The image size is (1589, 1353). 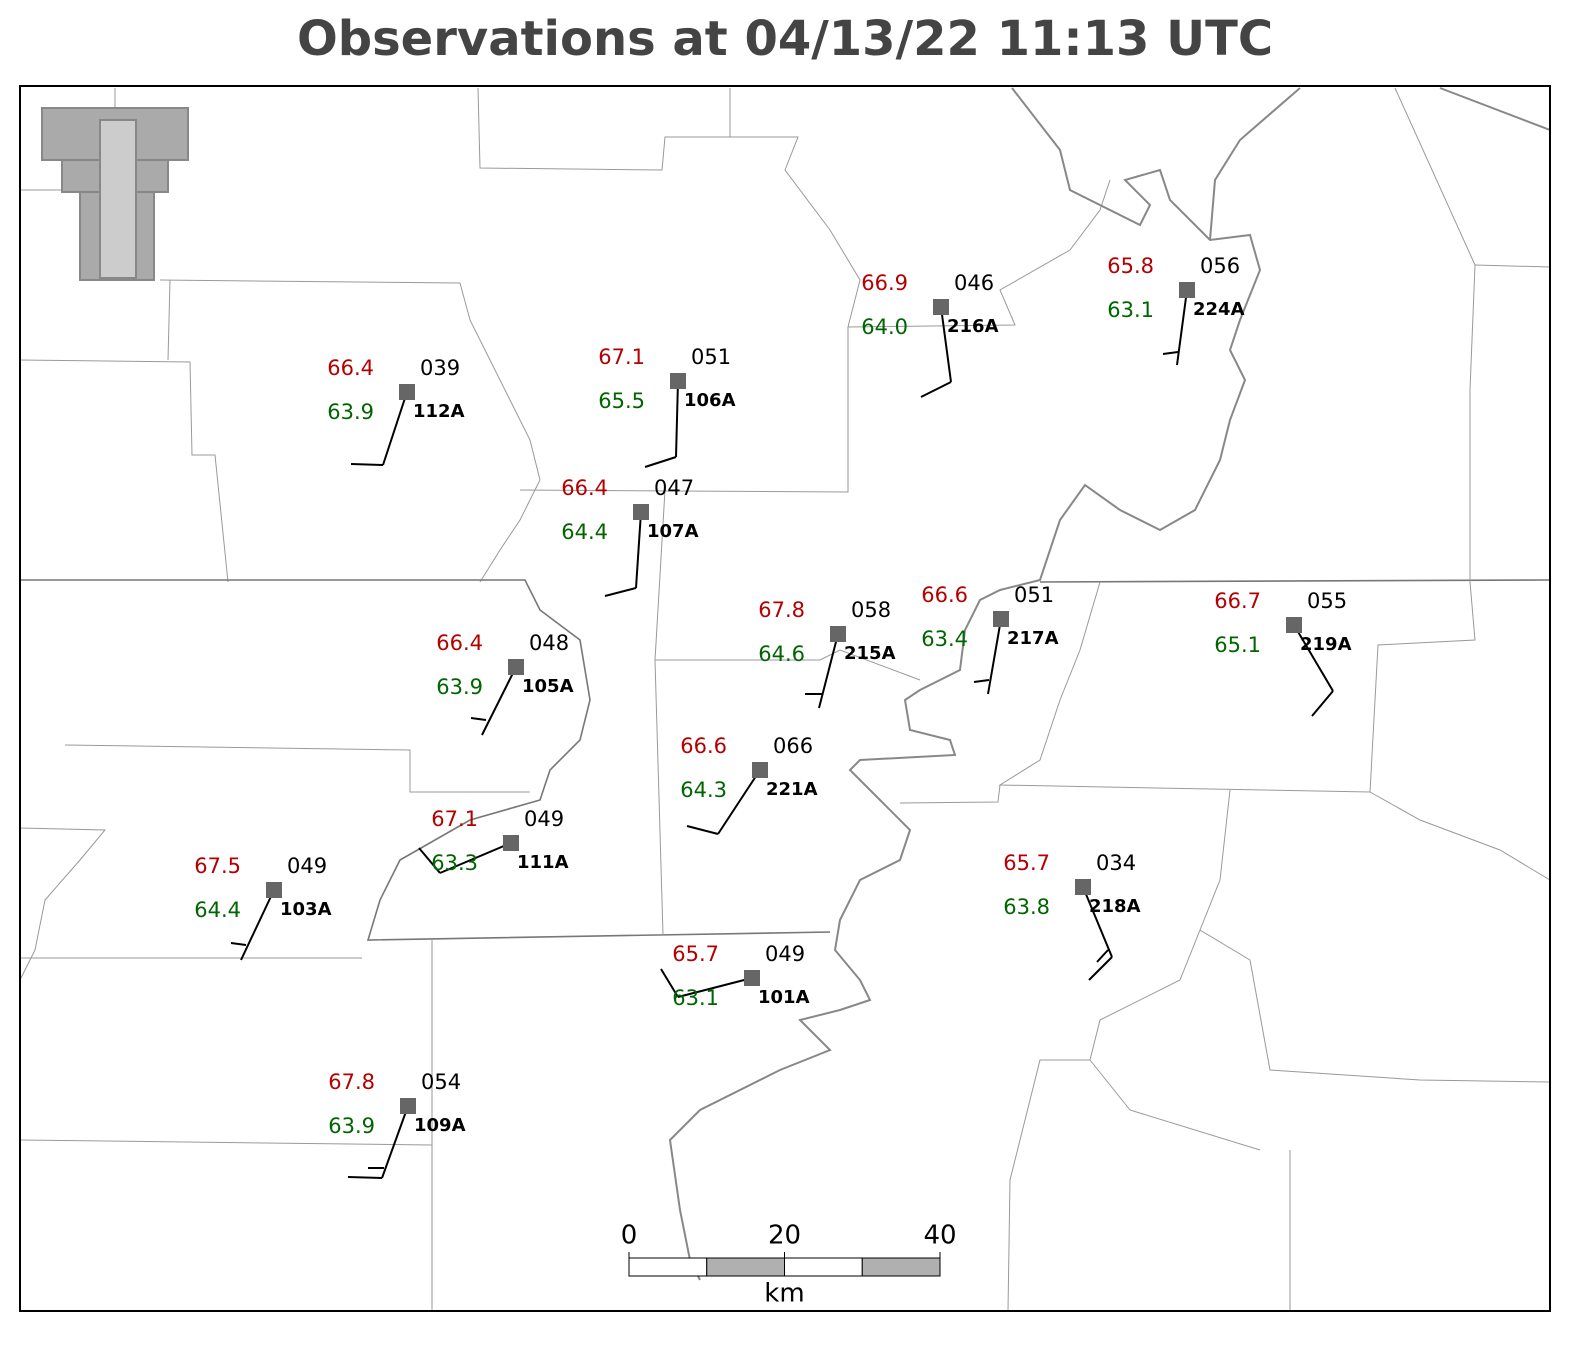 What do you see at coordinates (441, 1082) in the screenshot?
I see `pressure: 054` at bounding box center [441, 1082].